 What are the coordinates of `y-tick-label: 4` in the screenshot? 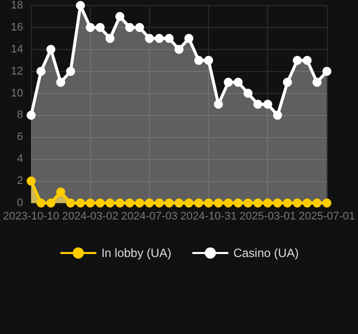 It's located at (20, 159).